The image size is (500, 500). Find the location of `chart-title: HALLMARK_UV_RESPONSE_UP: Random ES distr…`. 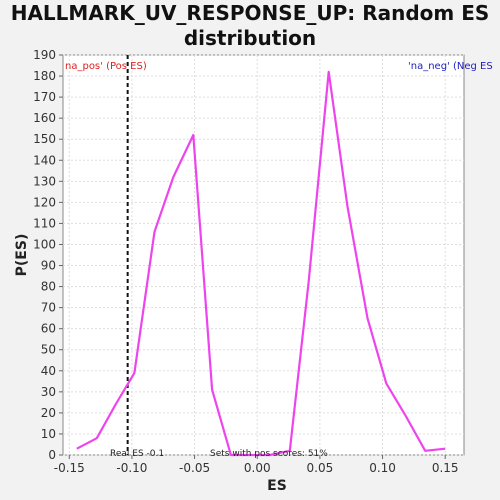

chart-title: HALLMARK_UV_RESPONSE_UP: Random ES distr… is located at coordinates (250, 26).